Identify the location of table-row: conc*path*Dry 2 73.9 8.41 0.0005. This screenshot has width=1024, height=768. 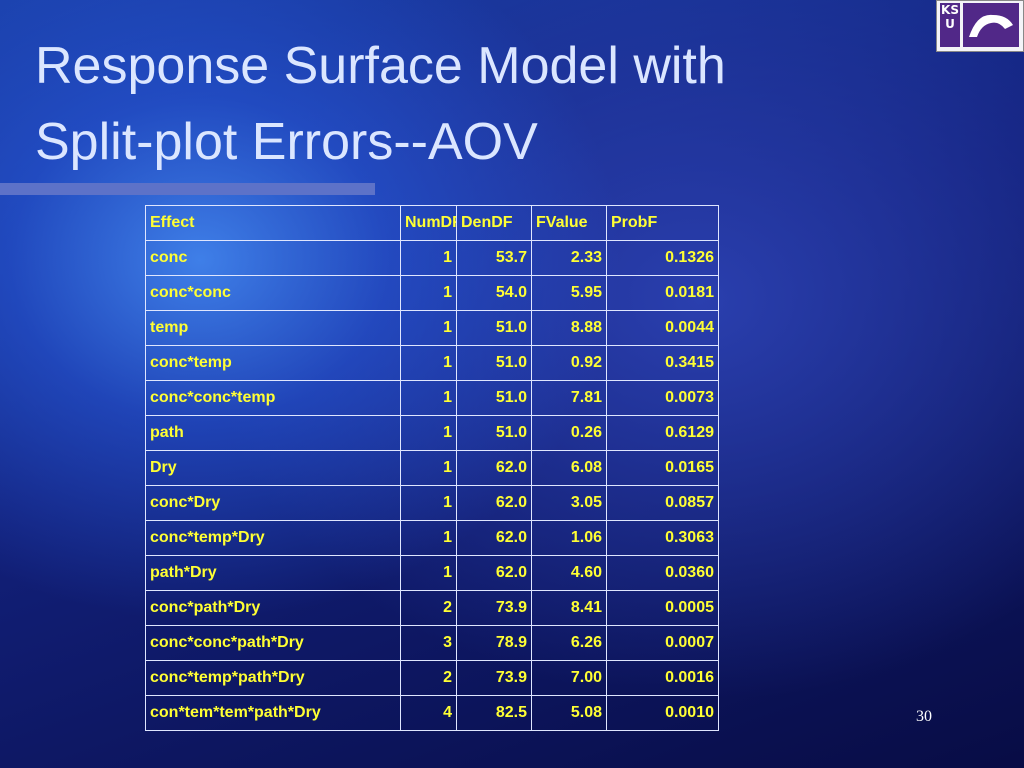
(432, 608).